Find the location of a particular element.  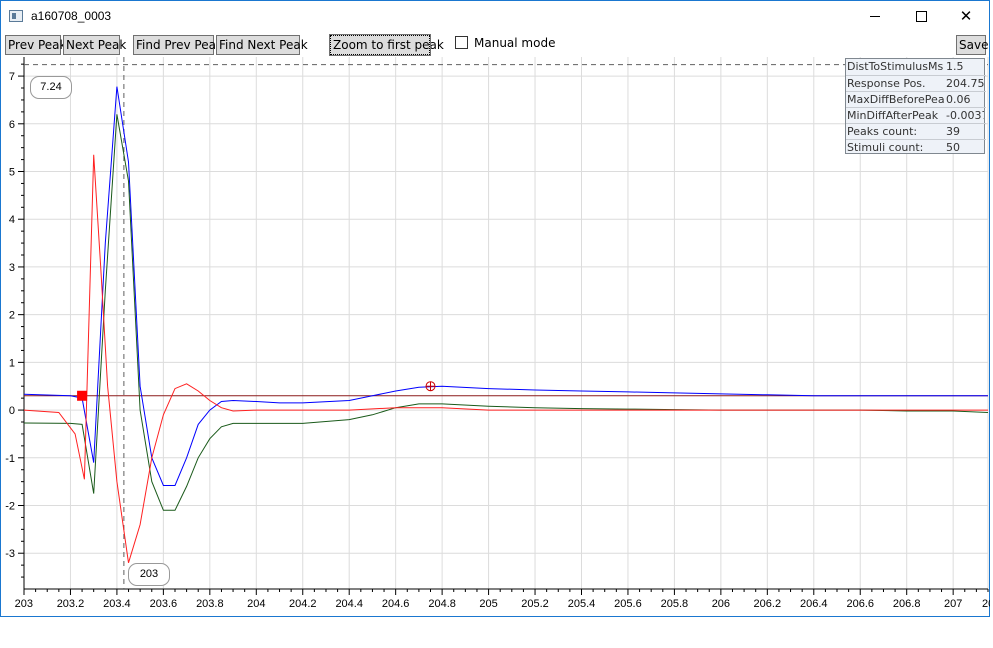

minimize-button is located at coordinates (875, 16).